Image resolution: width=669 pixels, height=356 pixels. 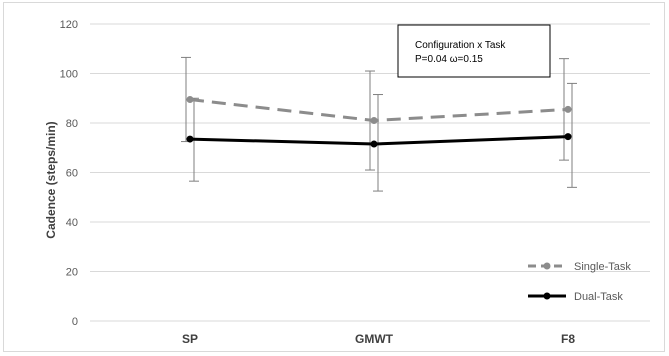 What do you see at coordinates (598, 297) in the screenshot?
I see `legend-dual-task-label: Dual-Task` at bounding box center [598, 297].